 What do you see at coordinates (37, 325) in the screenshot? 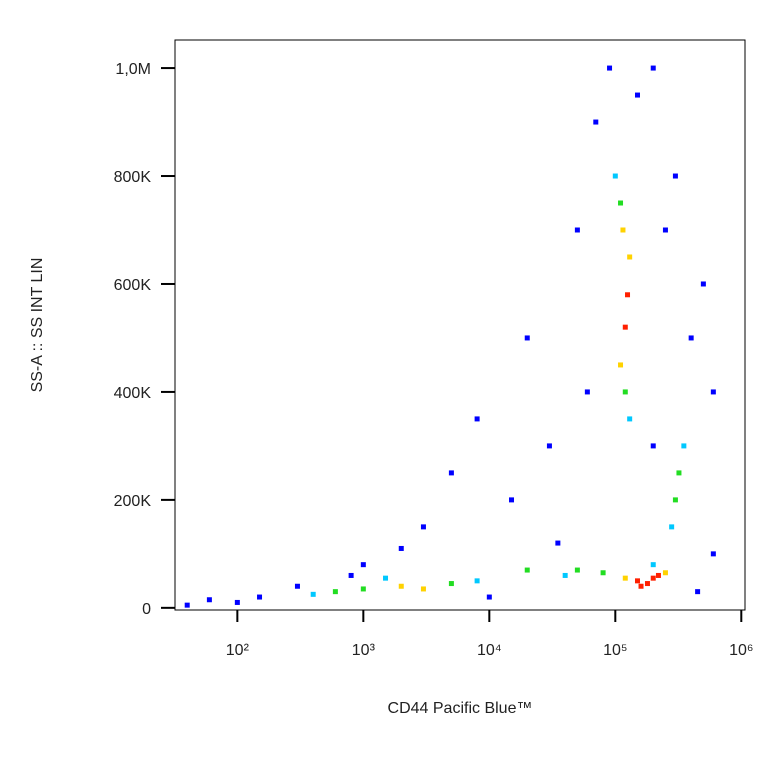
I see `y-axis-label: SS-A :: SS INT LIN` at bounding box center [37, 325].